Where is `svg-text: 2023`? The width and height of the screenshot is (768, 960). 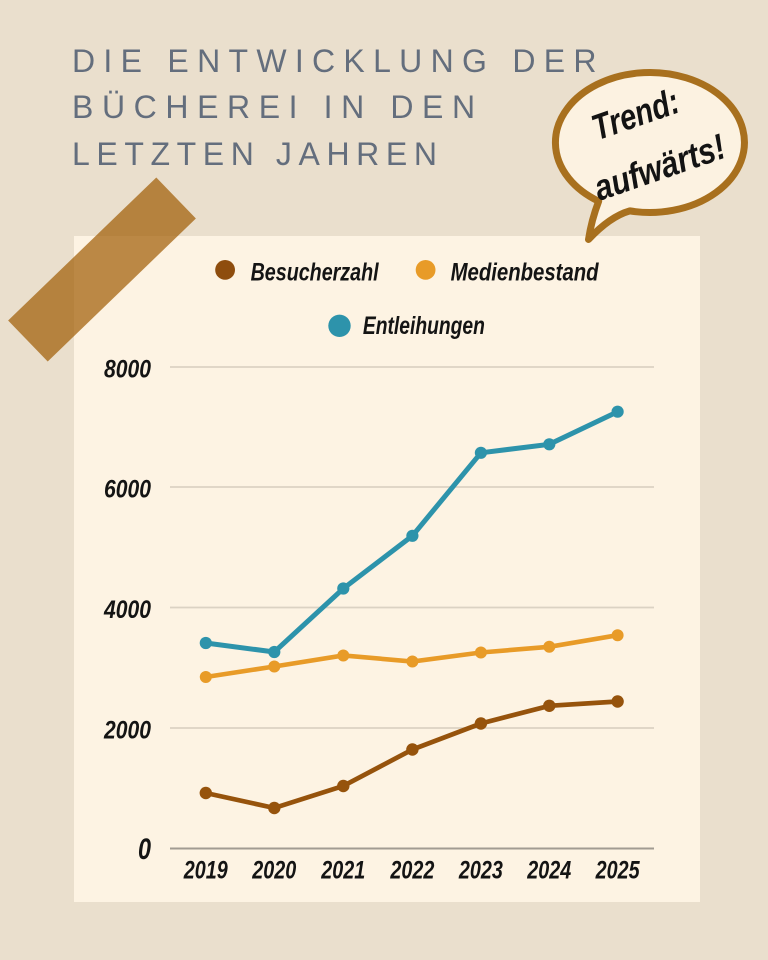
svg-text: 2023 is located at coordinates (480, 870).